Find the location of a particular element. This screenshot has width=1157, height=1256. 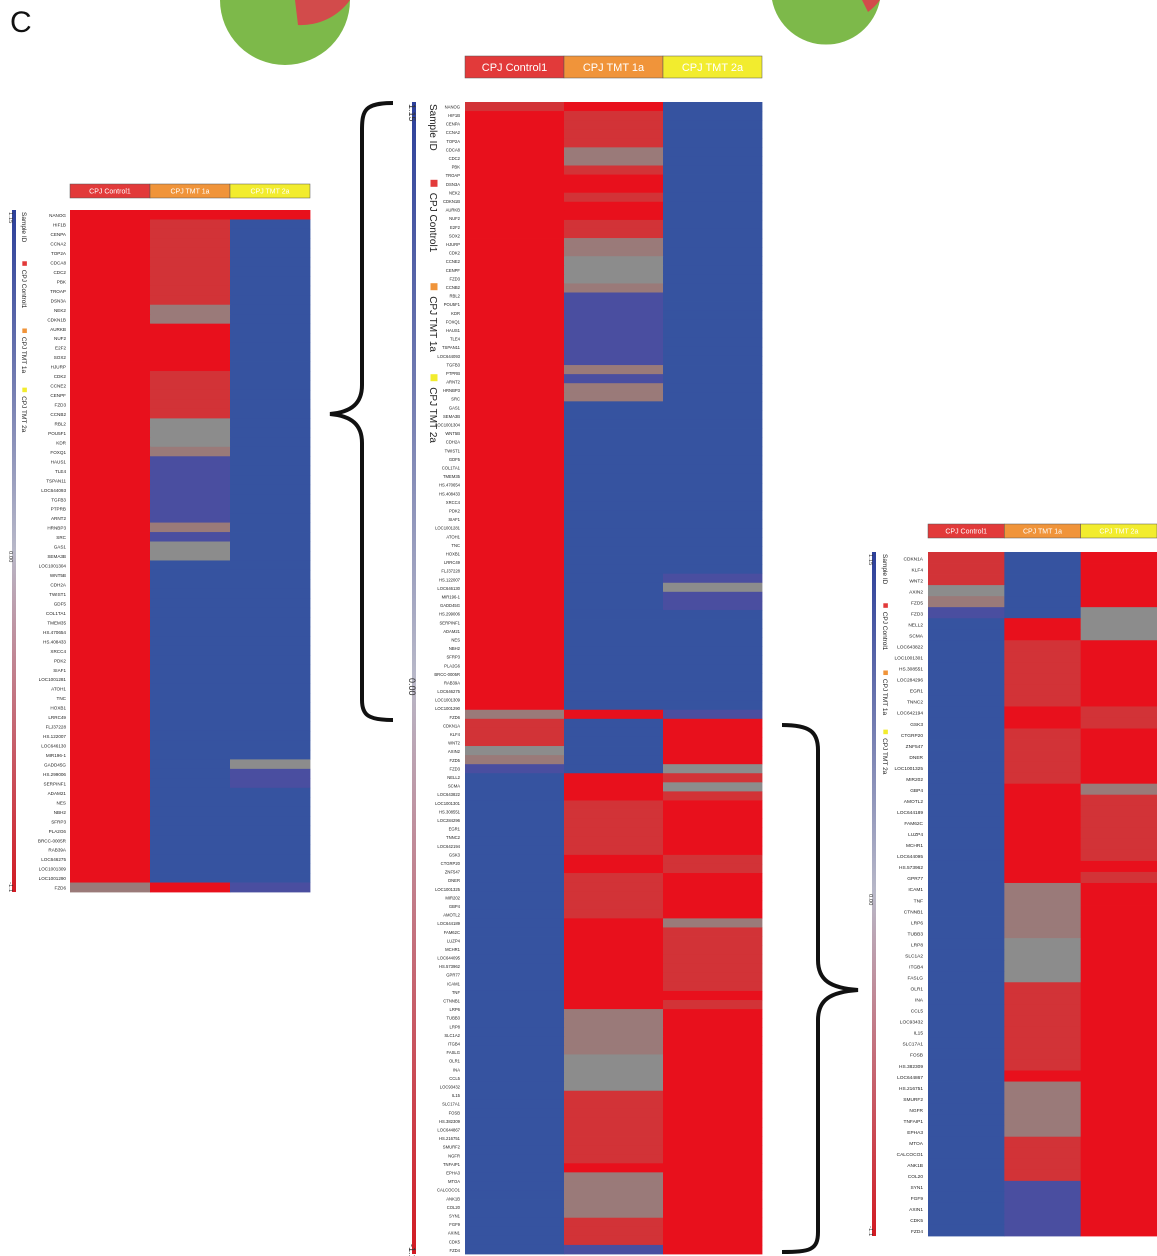

row-label: SYN1 is located at coordinates (455, 1215).